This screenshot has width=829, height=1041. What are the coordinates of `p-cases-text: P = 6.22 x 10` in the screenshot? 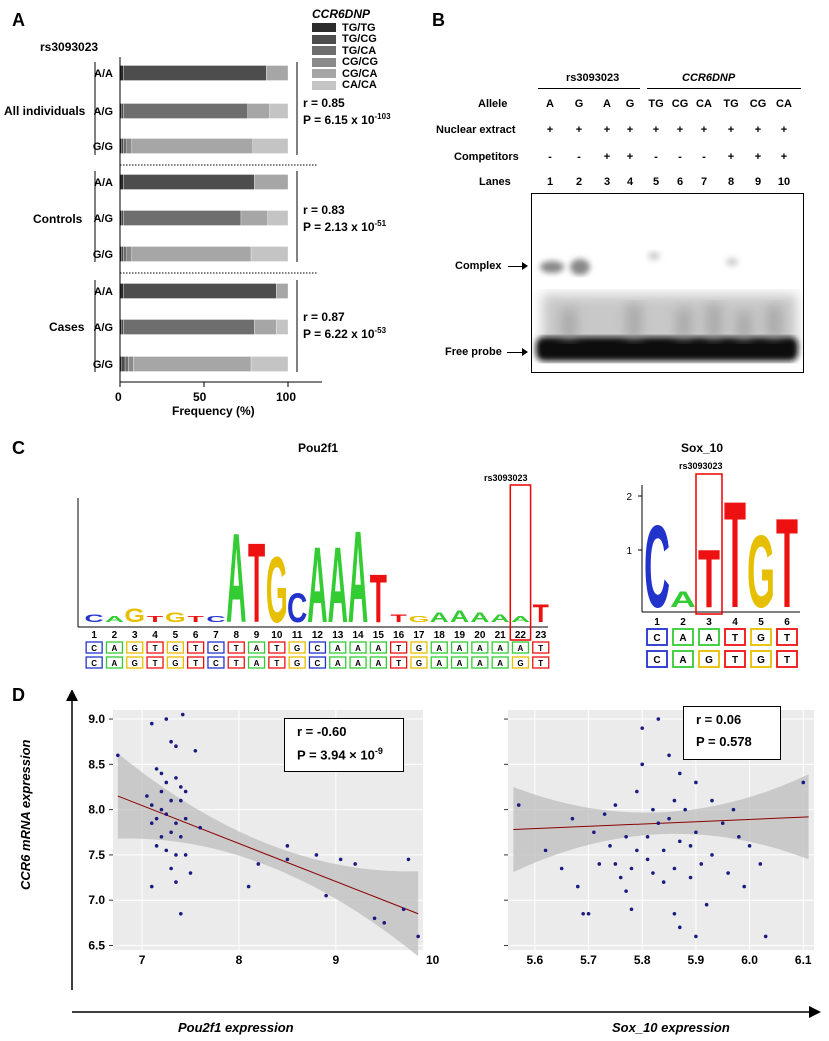 It's located at (339, 334).